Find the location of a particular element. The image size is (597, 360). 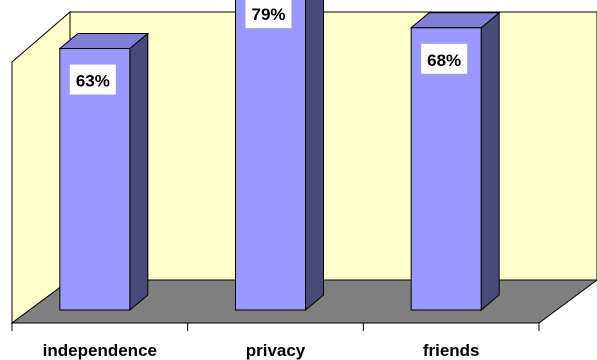

x-axis is located at coordinates (275, 326).